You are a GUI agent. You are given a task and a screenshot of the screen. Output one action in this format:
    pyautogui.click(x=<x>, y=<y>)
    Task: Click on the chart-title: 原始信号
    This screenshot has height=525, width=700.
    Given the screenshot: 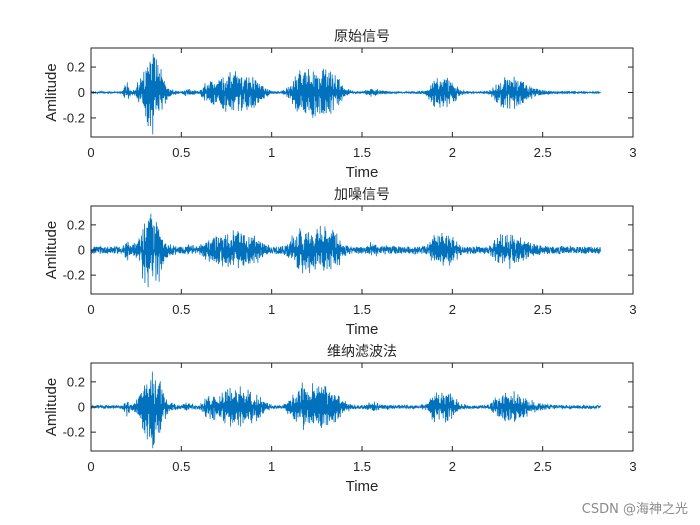 What is the action you would take?
    pyautogui.click(x=362, y=37)
    